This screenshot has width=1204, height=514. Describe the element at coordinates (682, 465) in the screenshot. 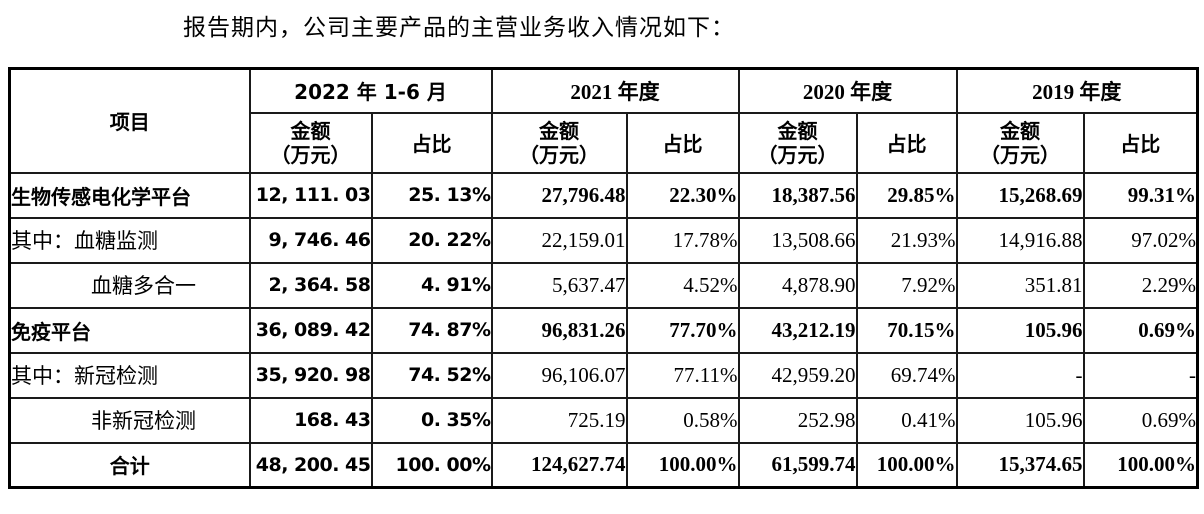

I see `cell-ratio-2021: 100.00%` at that location.